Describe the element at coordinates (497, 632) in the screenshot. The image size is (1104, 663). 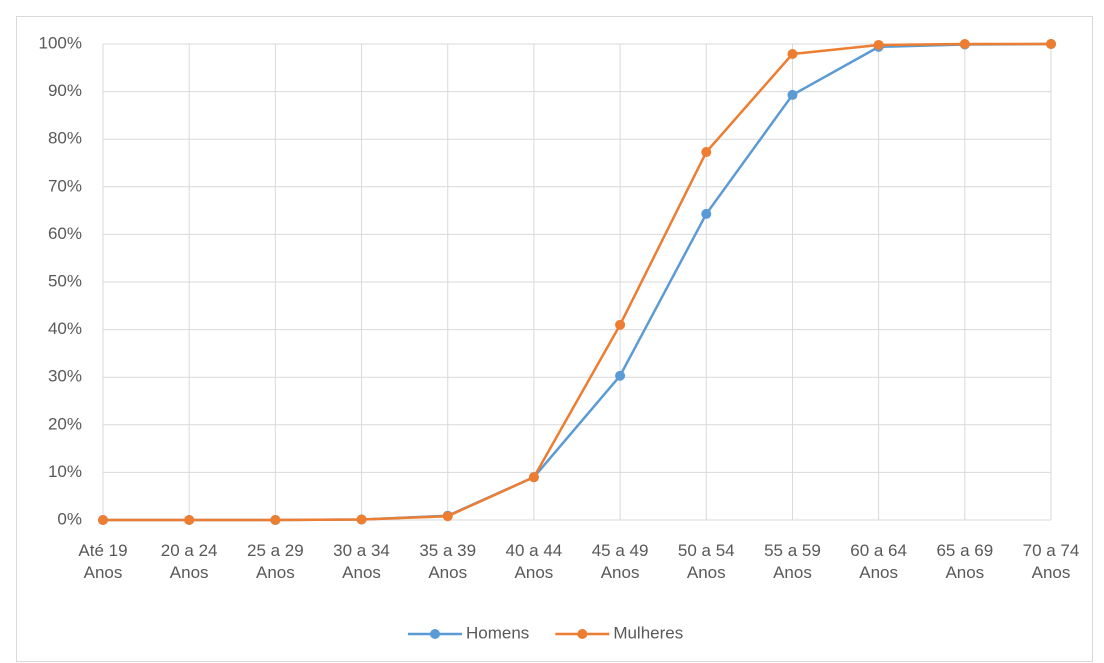
I see `legend-label: Homens` at that location.